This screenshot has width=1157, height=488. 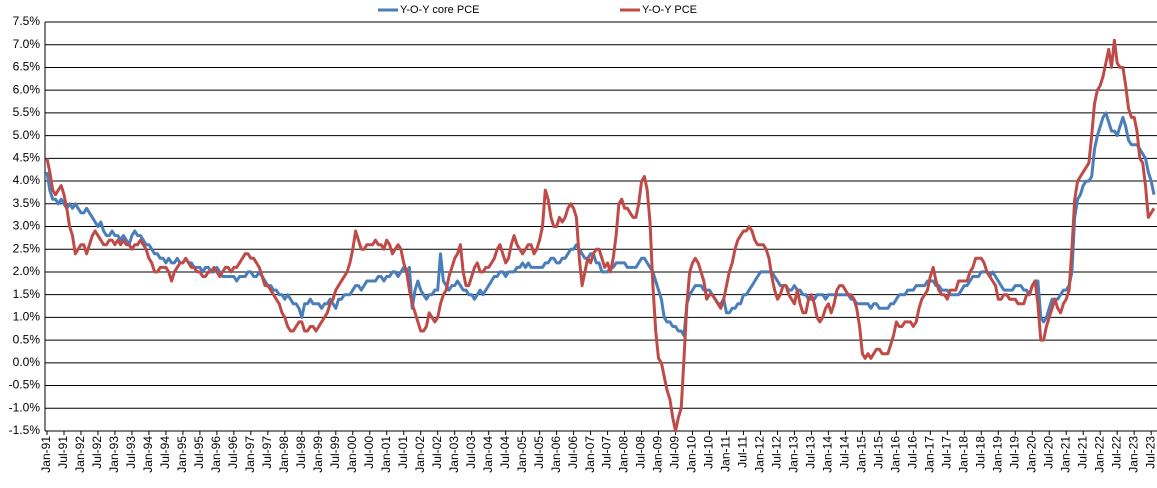 I want to click on legend-item: Y-O-Y PCE, so click(x=658, y=10).